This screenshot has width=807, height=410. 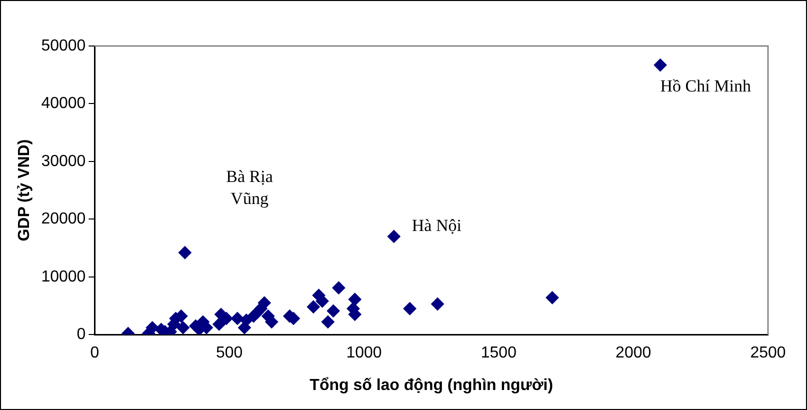 What do you see at coordinates (95, 353) in the screenshot?
I see `x-tick-label: 0` at bounding box center [95, 353].